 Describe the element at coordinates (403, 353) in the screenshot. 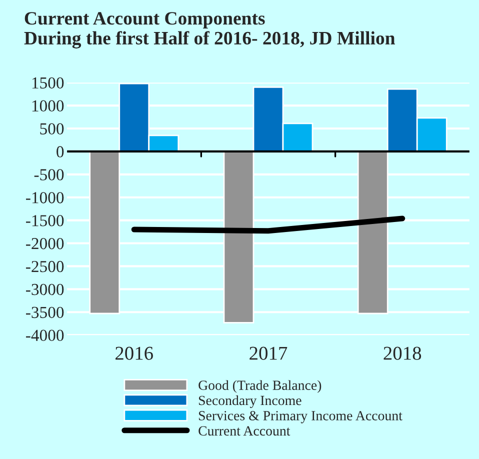

I see `x-tick-label: 2018` at that location.